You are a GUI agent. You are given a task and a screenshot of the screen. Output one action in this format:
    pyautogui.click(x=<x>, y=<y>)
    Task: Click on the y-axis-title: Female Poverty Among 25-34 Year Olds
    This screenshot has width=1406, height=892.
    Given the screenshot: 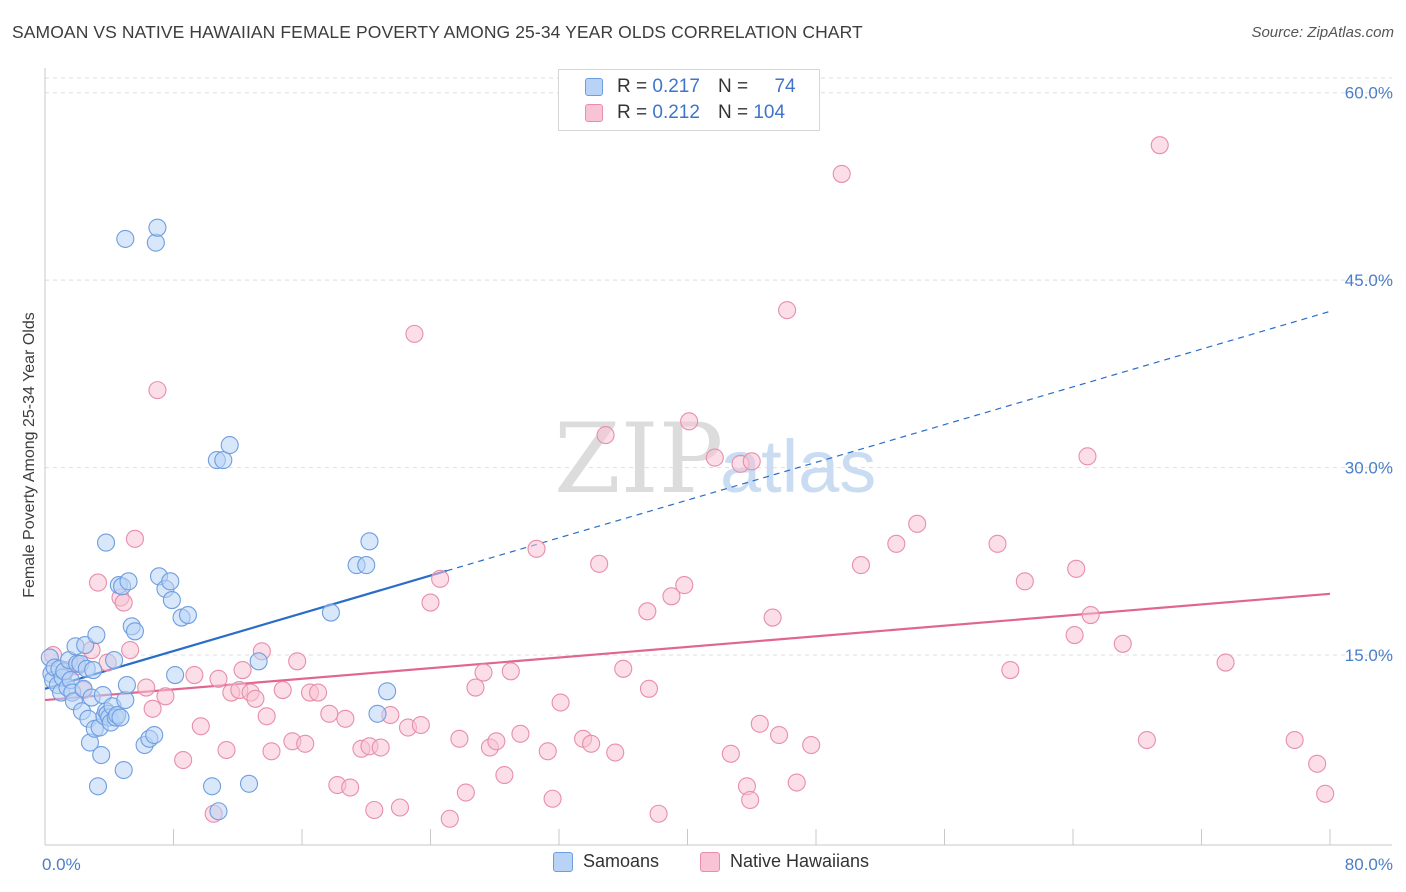 What is the action you would take?
    pyautogui.click(x=29, y=455)
    